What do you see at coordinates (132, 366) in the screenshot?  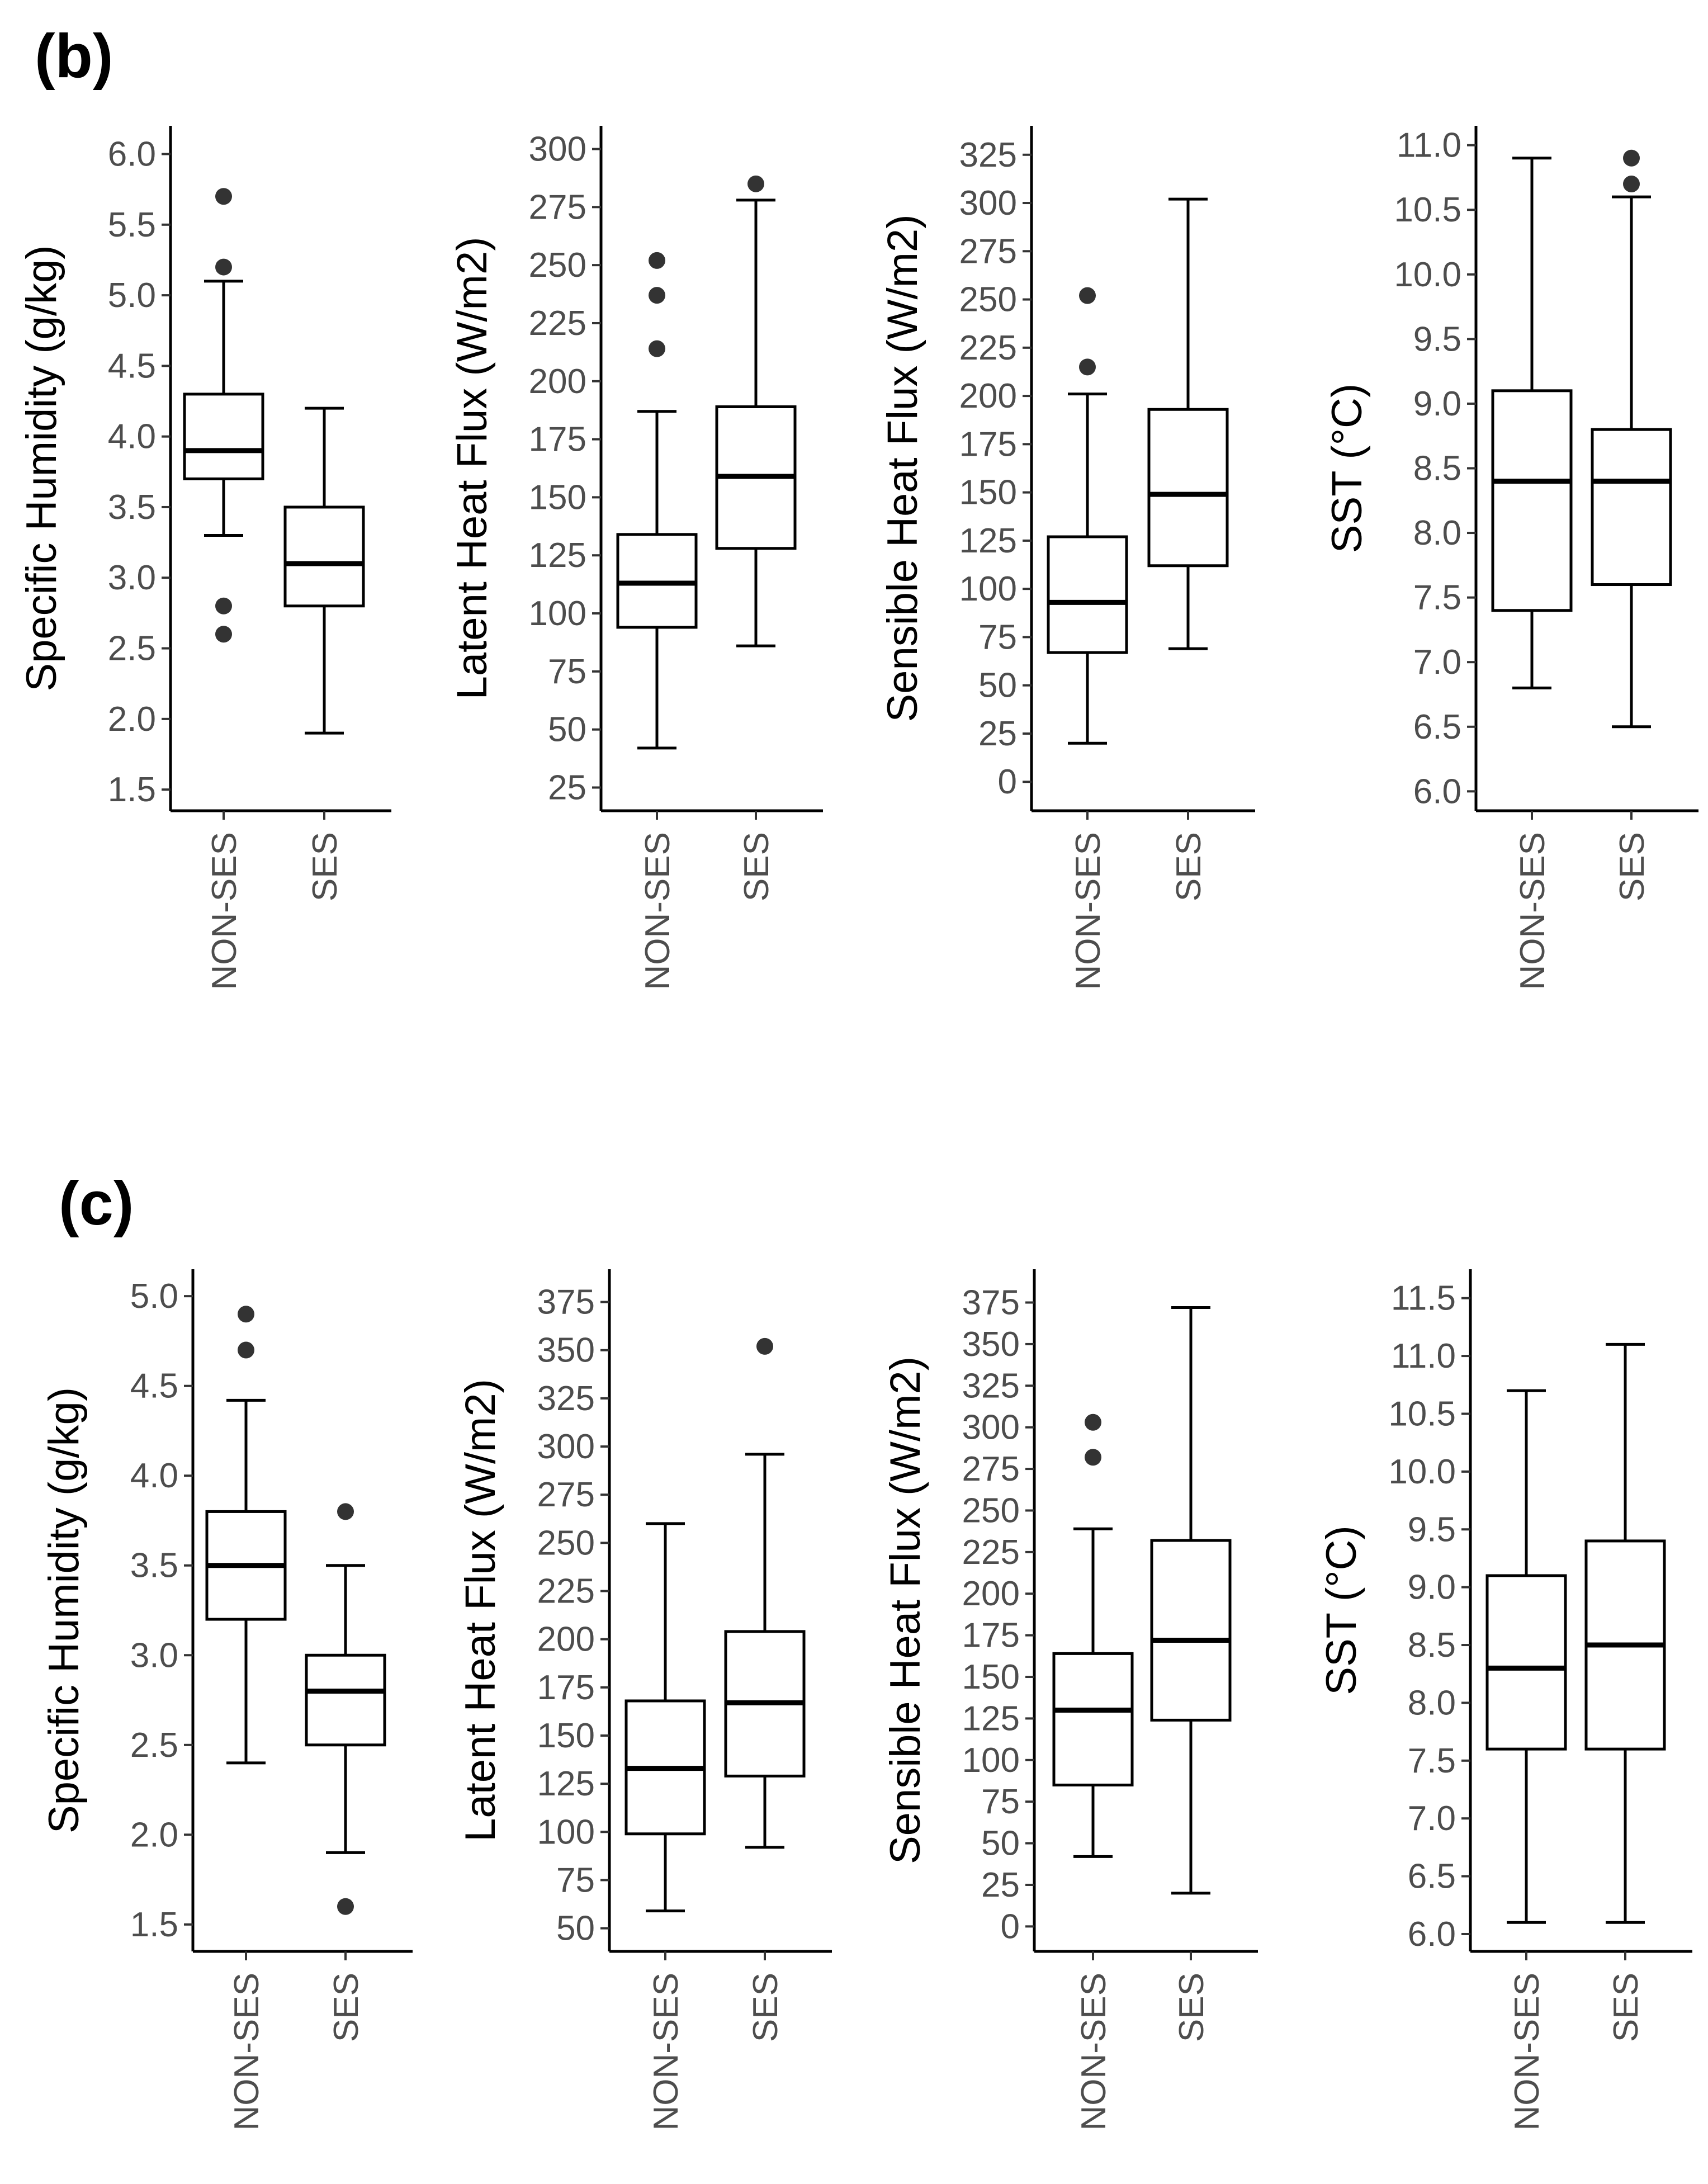 I see `y-tick-label: 4.5` at bounding box center [132, 366].